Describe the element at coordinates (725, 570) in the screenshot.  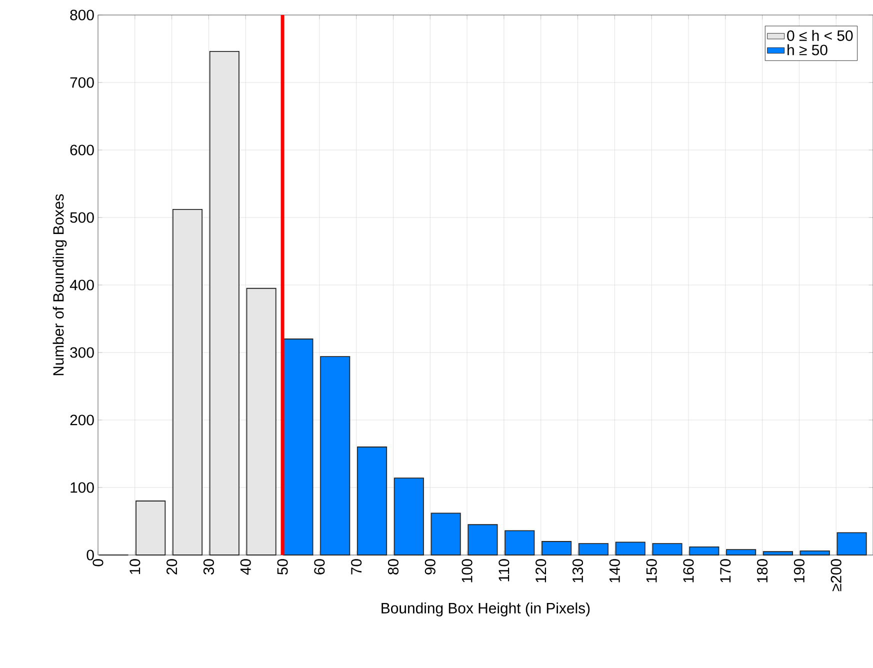
I see `x-tick-label: 170` at that location.